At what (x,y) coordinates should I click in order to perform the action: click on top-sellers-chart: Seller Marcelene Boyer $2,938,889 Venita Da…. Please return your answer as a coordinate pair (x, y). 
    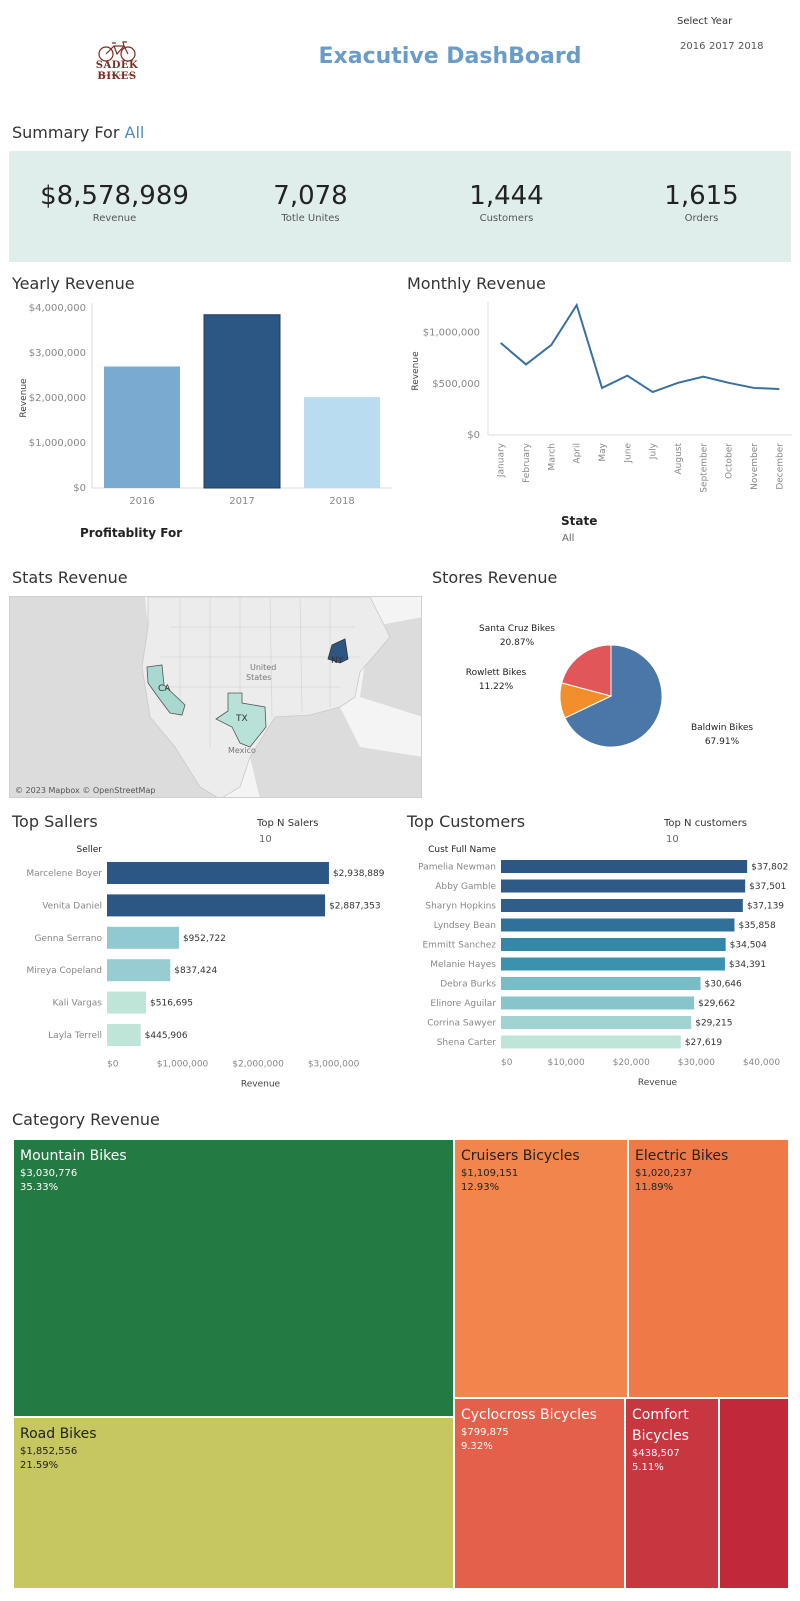
    Looking at the image, I should click on (205, 967).